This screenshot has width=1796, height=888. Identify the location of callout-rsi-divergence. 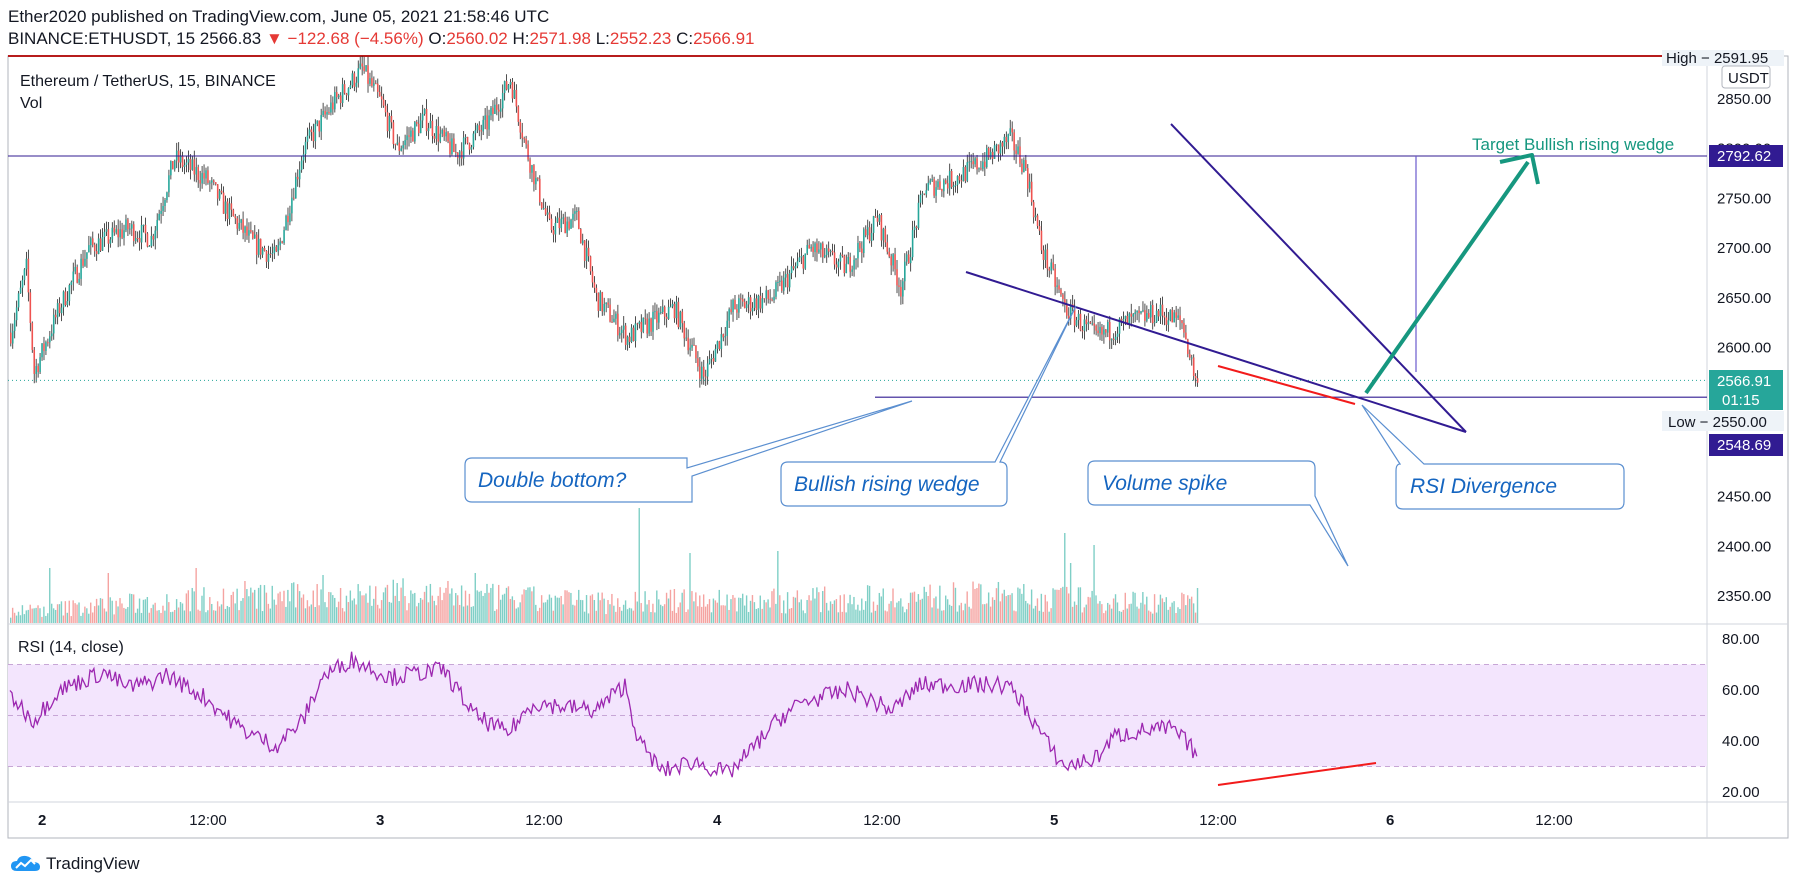
(1493, 457).